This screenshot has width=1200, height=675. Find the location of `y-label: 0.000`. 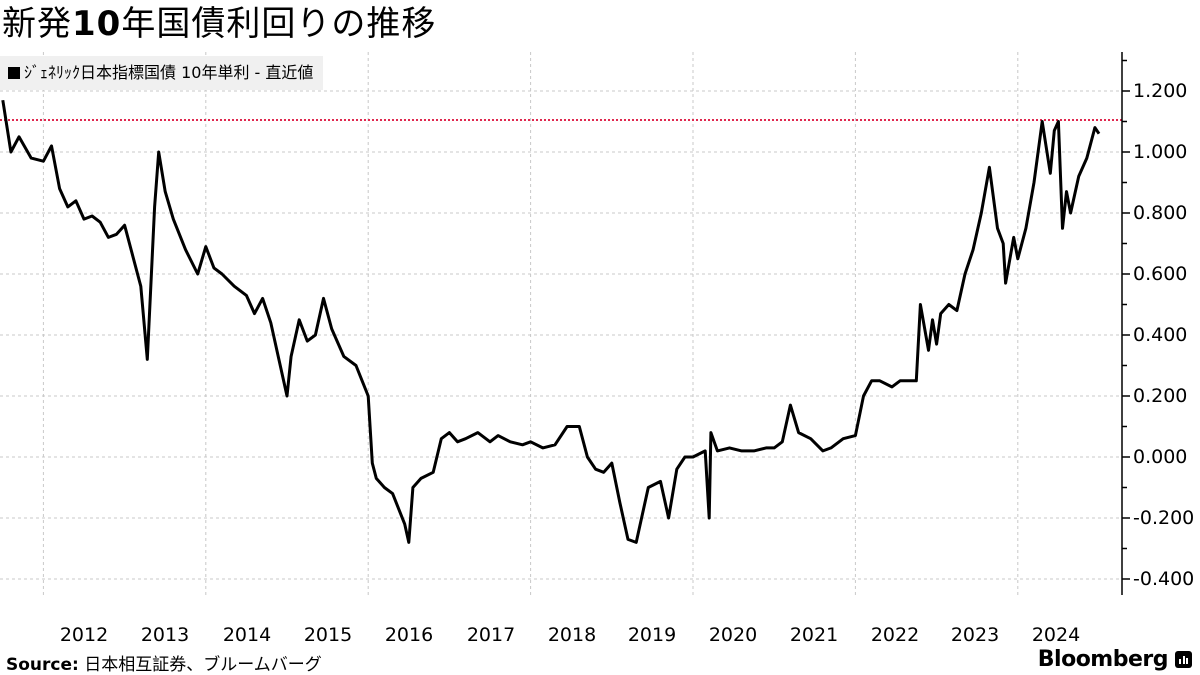

y-label: 0.000 is located at coordinates (1160, 457).